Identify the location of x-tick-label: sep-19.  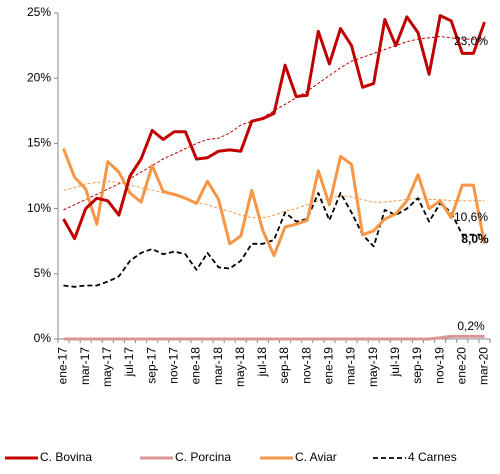
(417, 365).